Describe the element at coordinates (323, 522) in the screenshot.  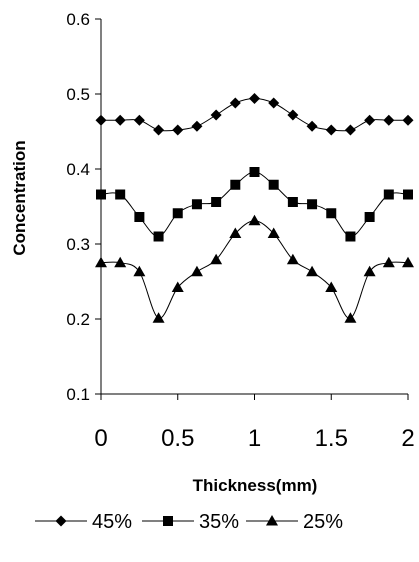
I see `legend-label: 25%` at that location.